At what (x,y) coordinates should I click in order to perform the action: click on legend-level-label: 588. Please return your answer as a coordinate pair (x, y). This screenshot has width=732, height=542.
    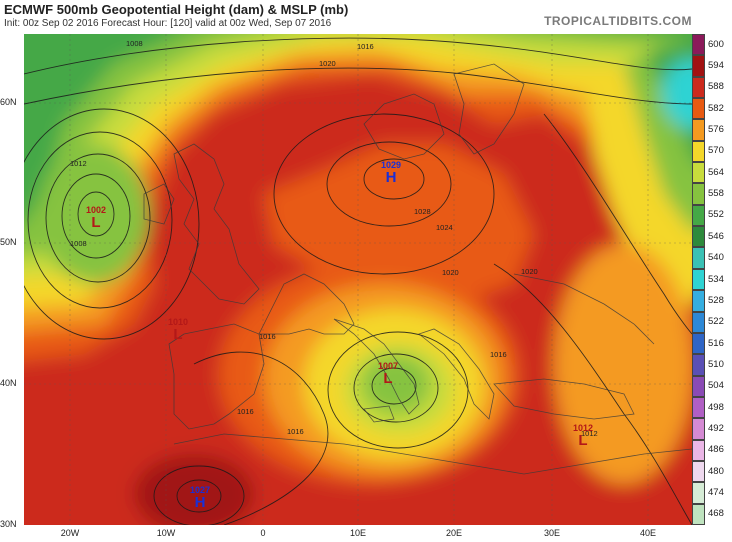
    Looking at the image, I should click on (716, 87).